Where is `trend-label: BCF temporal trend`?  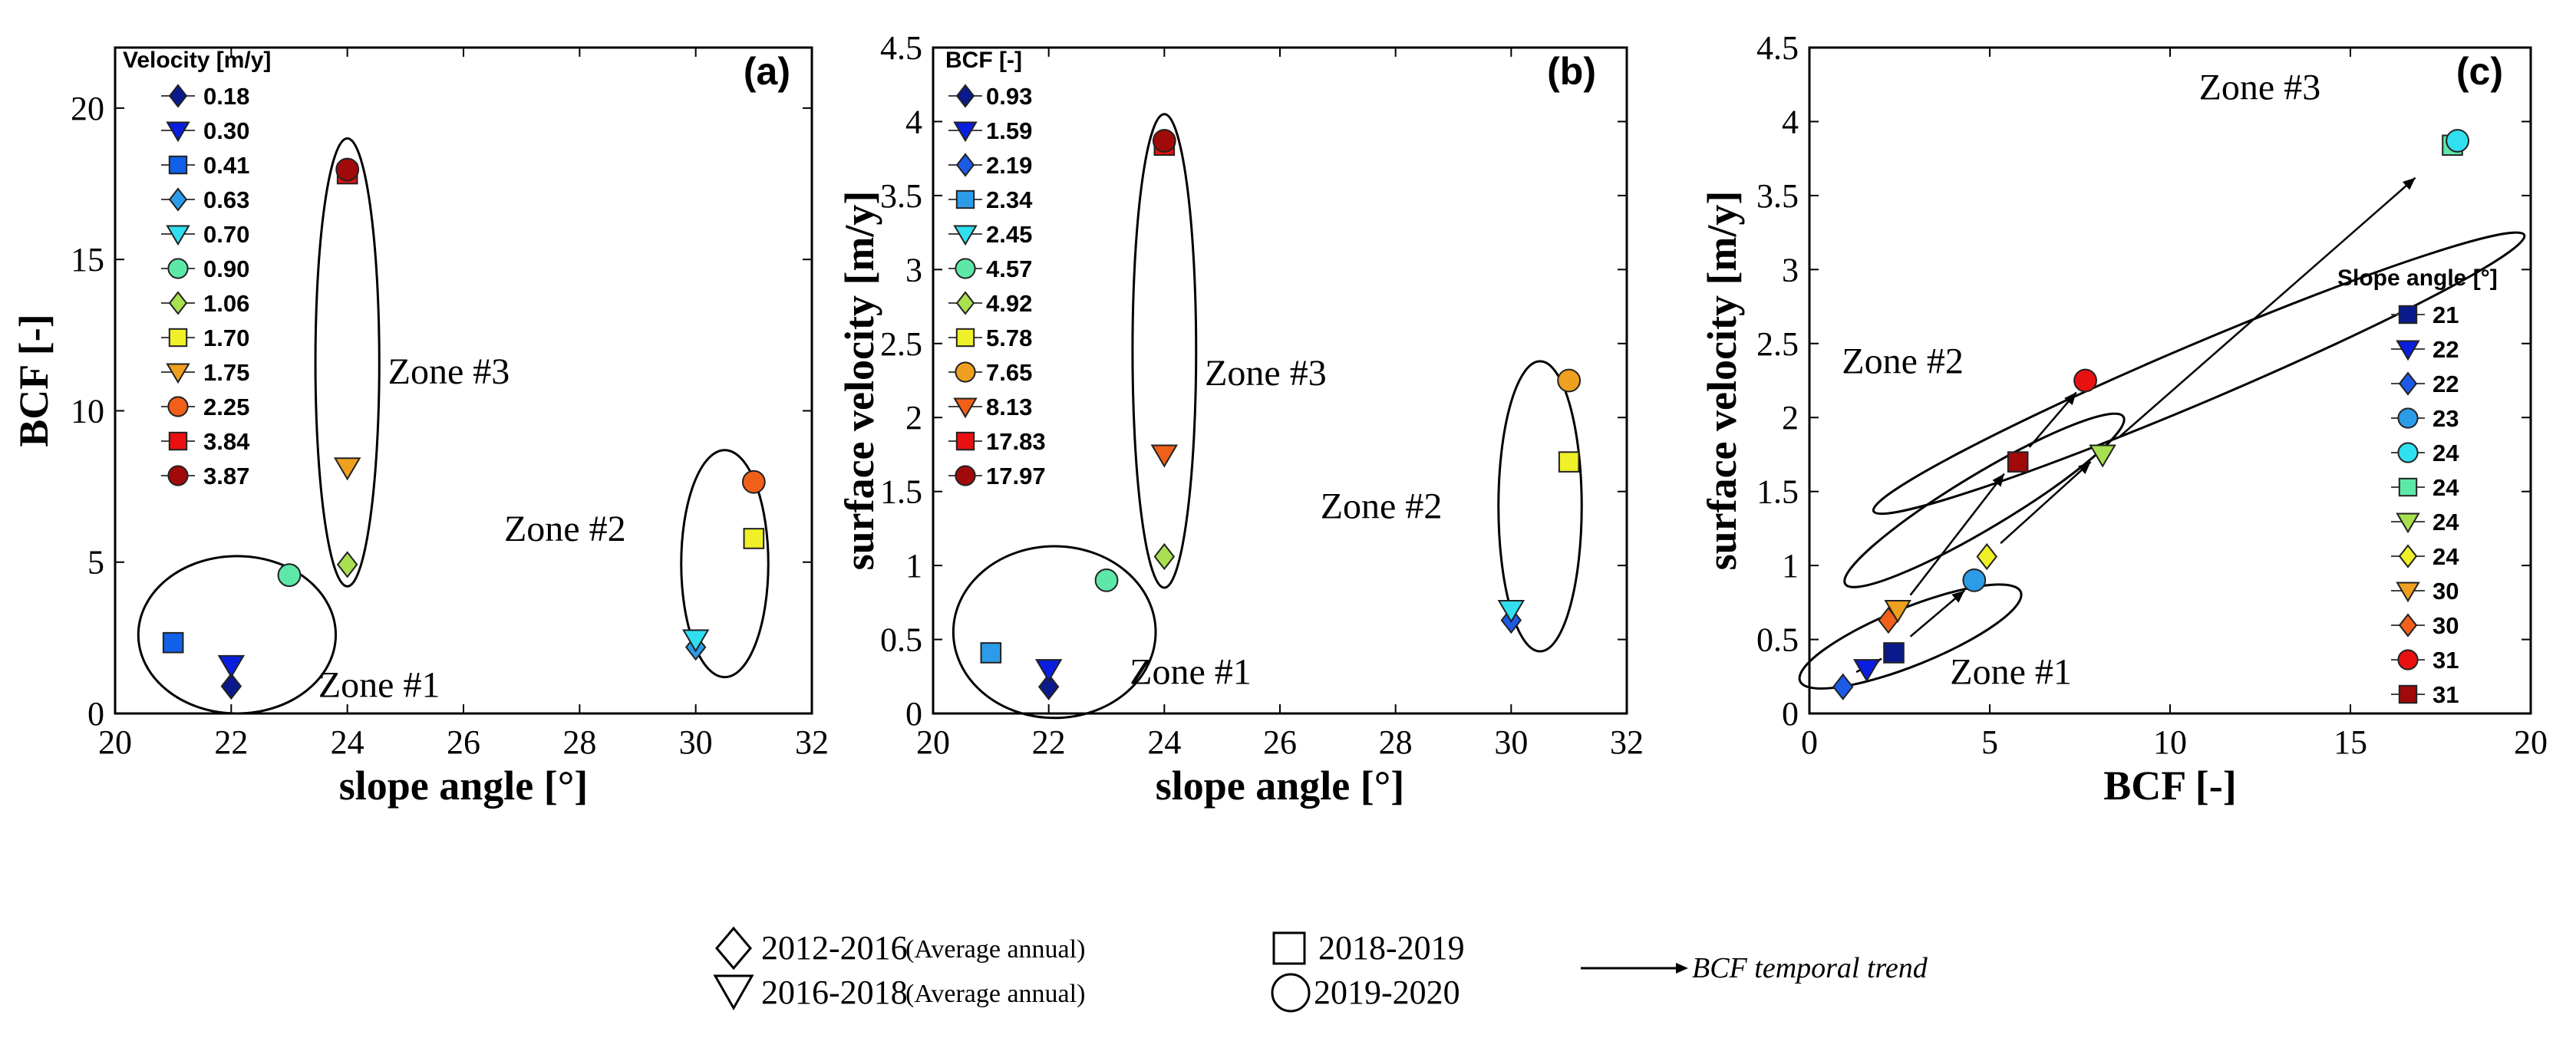 trend-label: BCF temporal trend is located at coordinates (1810, 968).